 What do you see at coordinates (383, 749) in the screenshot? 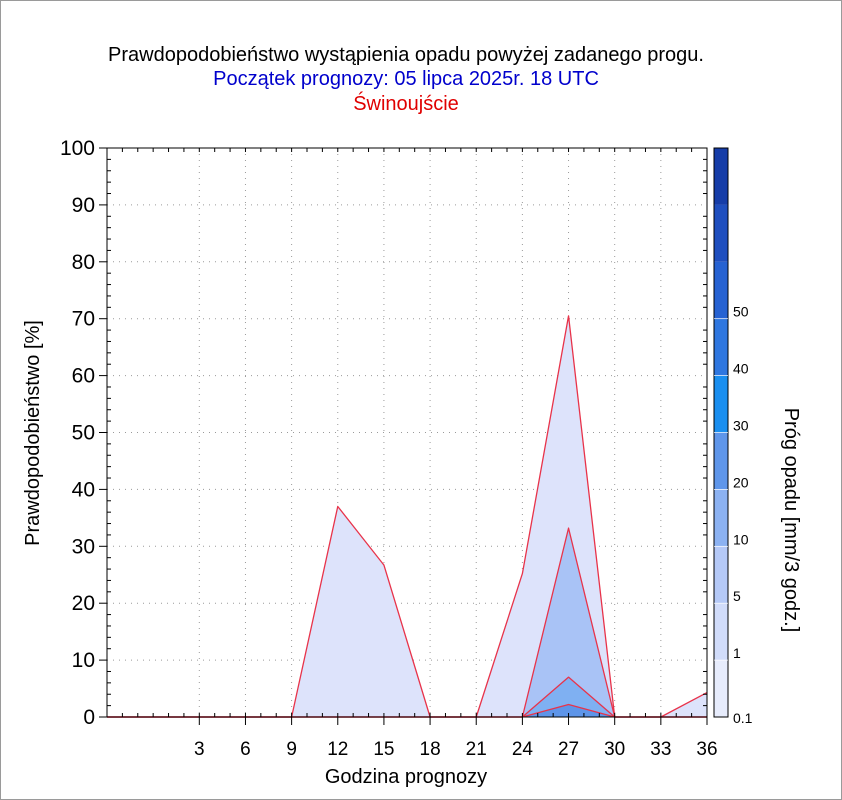
I see `x-tick-label: 15` at bounding box center [383, 749].